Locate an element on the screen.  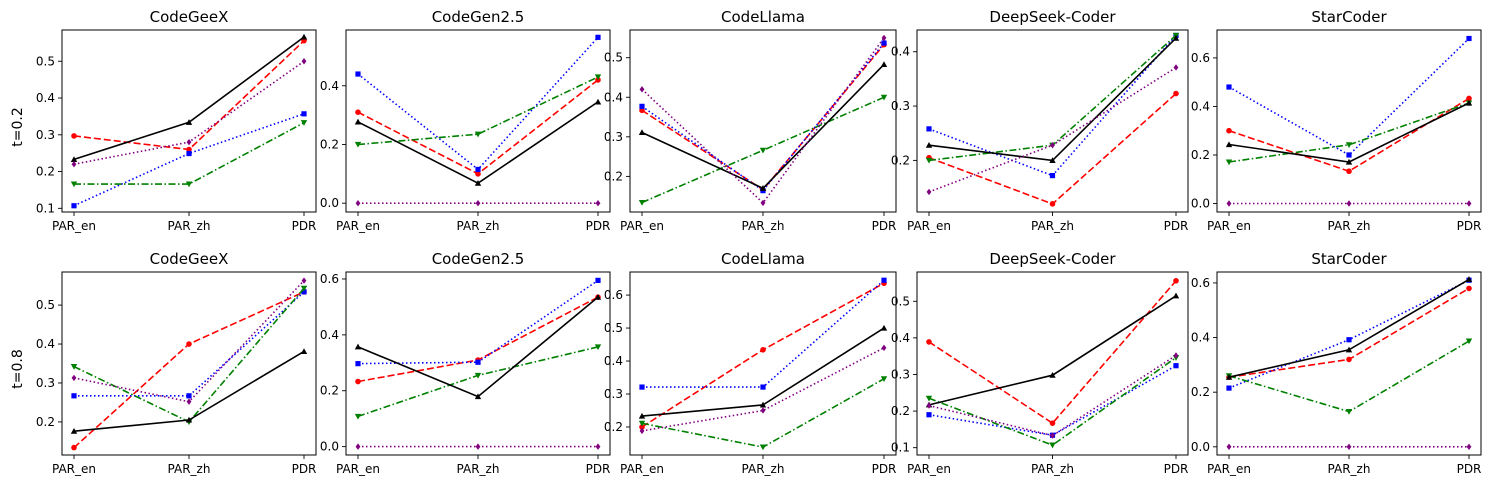
y-tick-label: 0.6 is located at coordinates (329, 279).